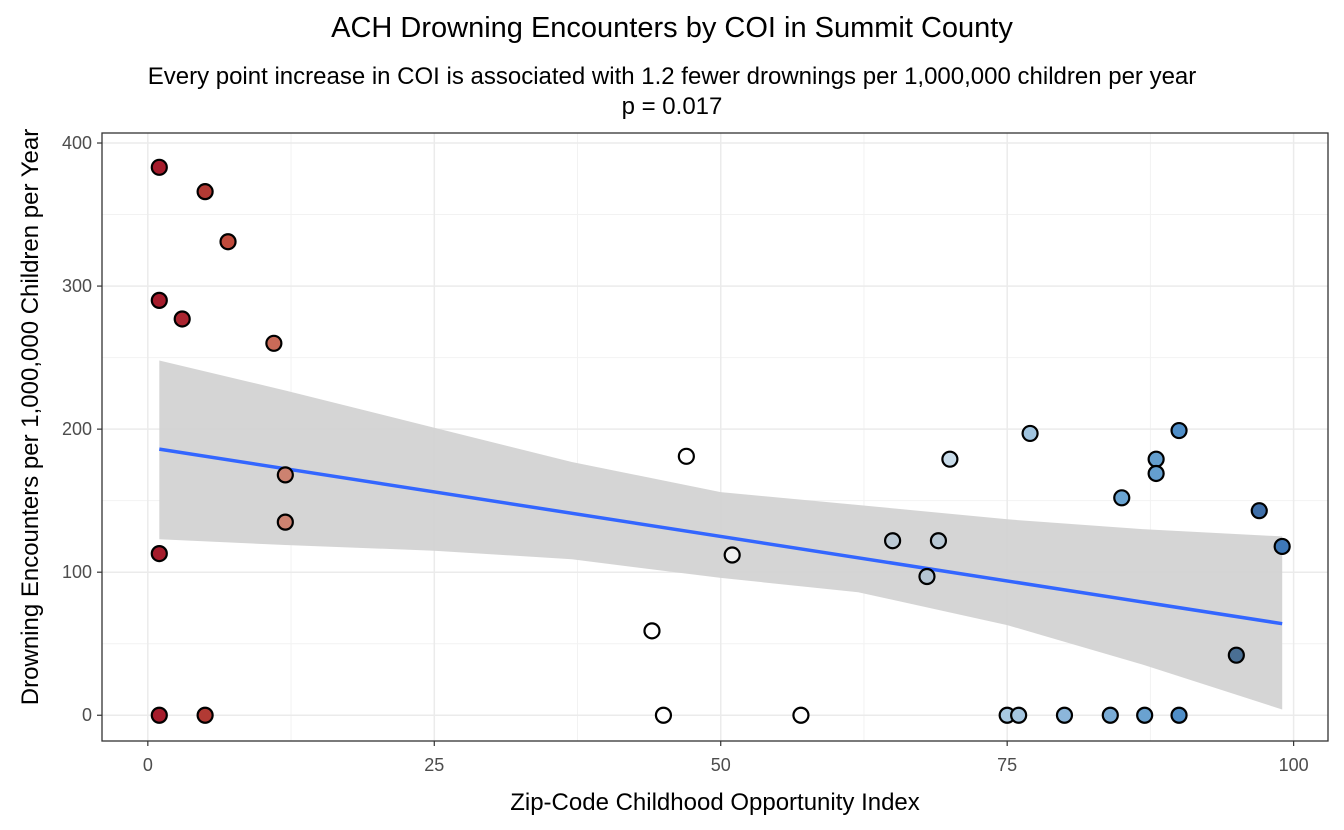  Describe the element at coordinates (77, 143) in the screenshot. I see `y-tick-label: 400` at that location.